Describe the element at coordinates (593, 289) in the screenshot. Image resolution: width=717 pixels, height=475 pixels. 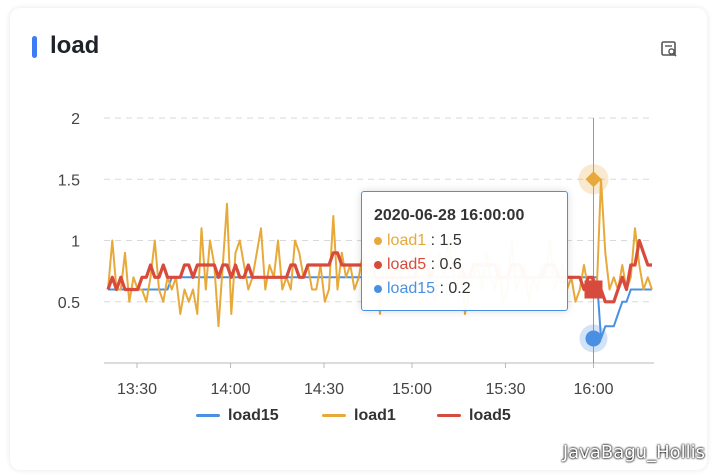
I see `load5-hover-marker` at that location.